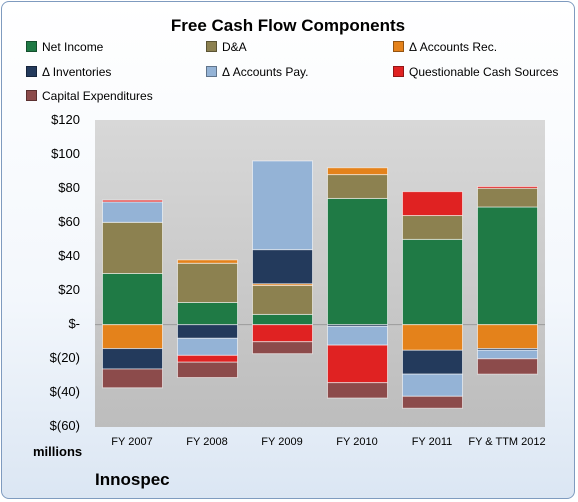 The width and height of the screenshot is (578, 502). I want to click on legend-accounts-rec: Δ Accounts Rec., so click(445, 47).